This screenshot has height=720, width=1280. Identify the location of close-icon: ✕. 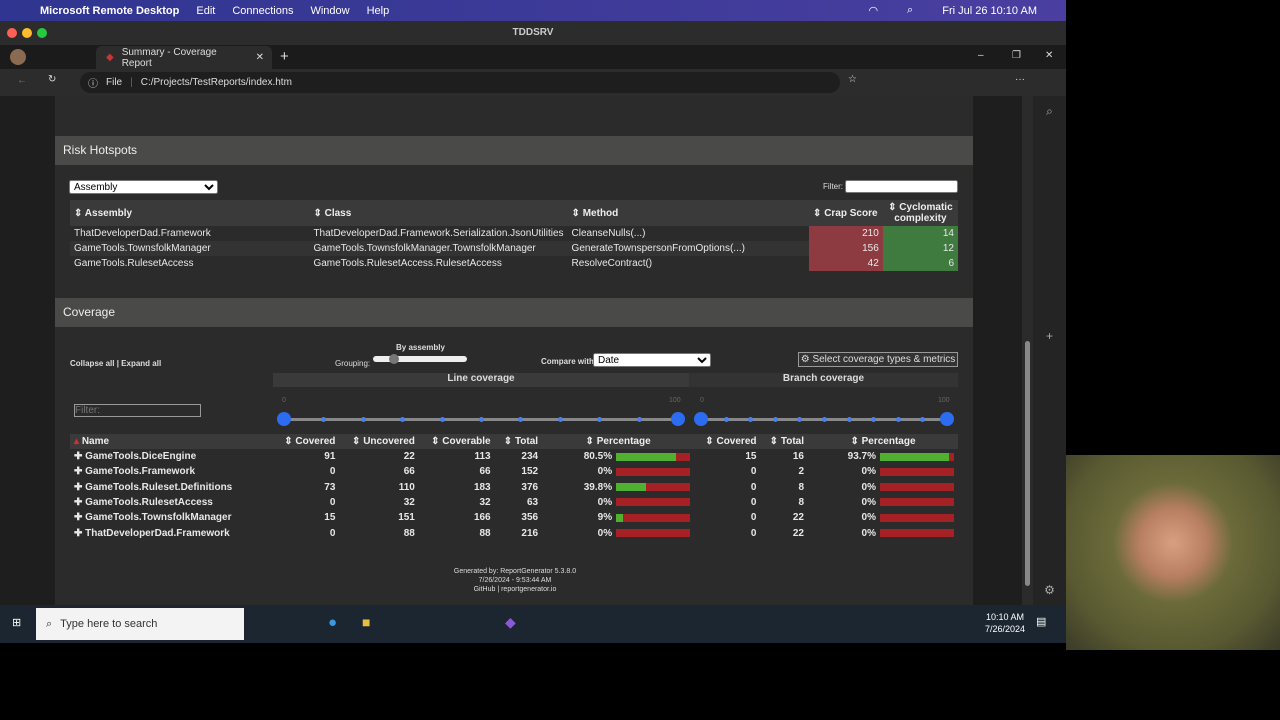
(1049, 55).